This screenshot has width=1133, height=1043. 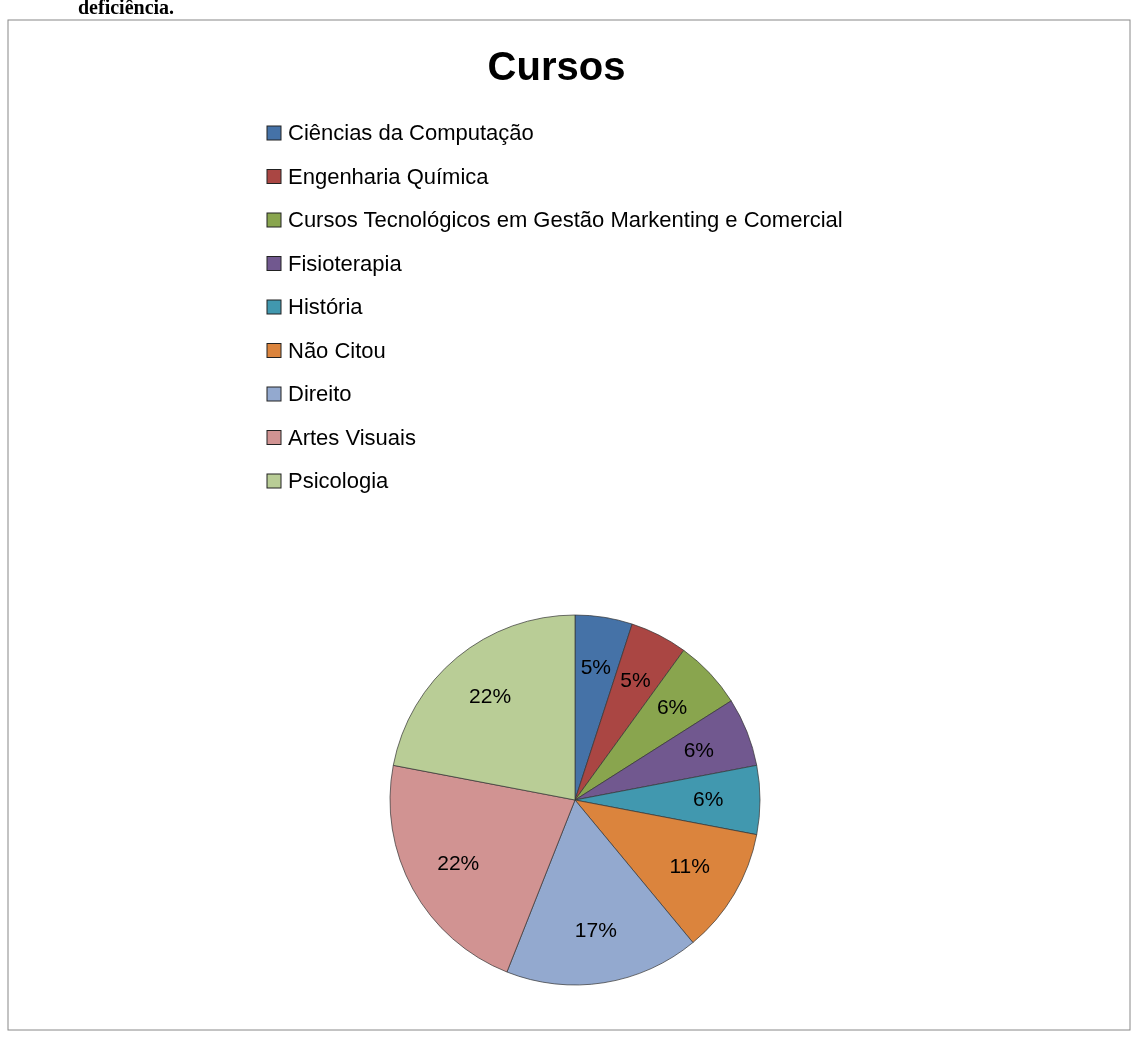 What do you see at coordinates (565, 219) in the screenshot?
I see `legend-label: Cursos Tecnológicos em Gestão Markenting e Comercial` at bounding box center [565, 219].